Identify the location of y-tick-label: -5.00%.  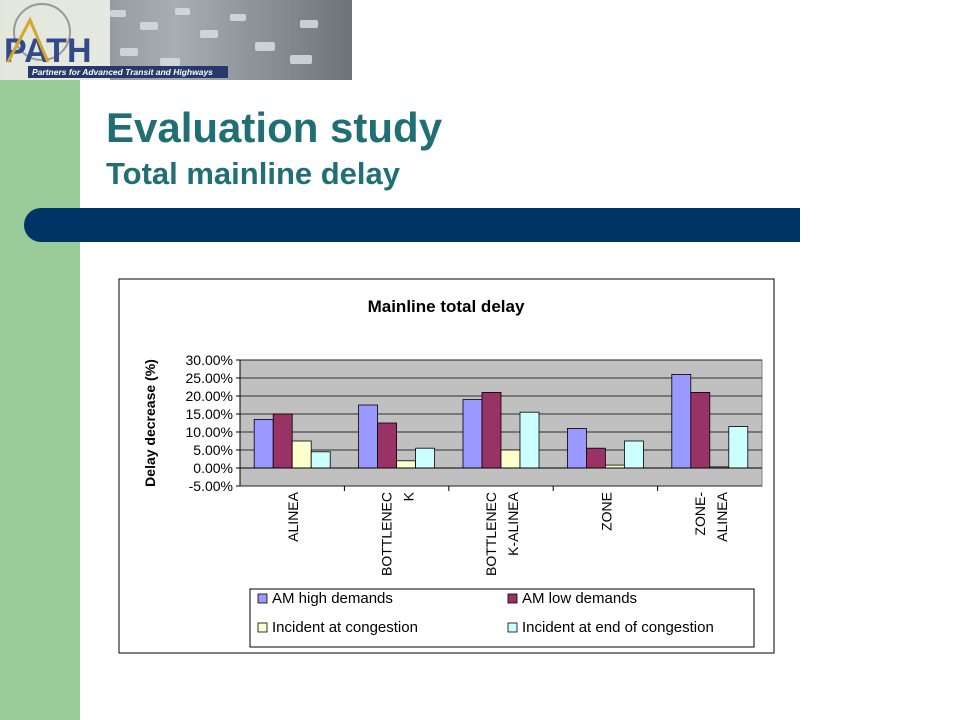
(211, 486).